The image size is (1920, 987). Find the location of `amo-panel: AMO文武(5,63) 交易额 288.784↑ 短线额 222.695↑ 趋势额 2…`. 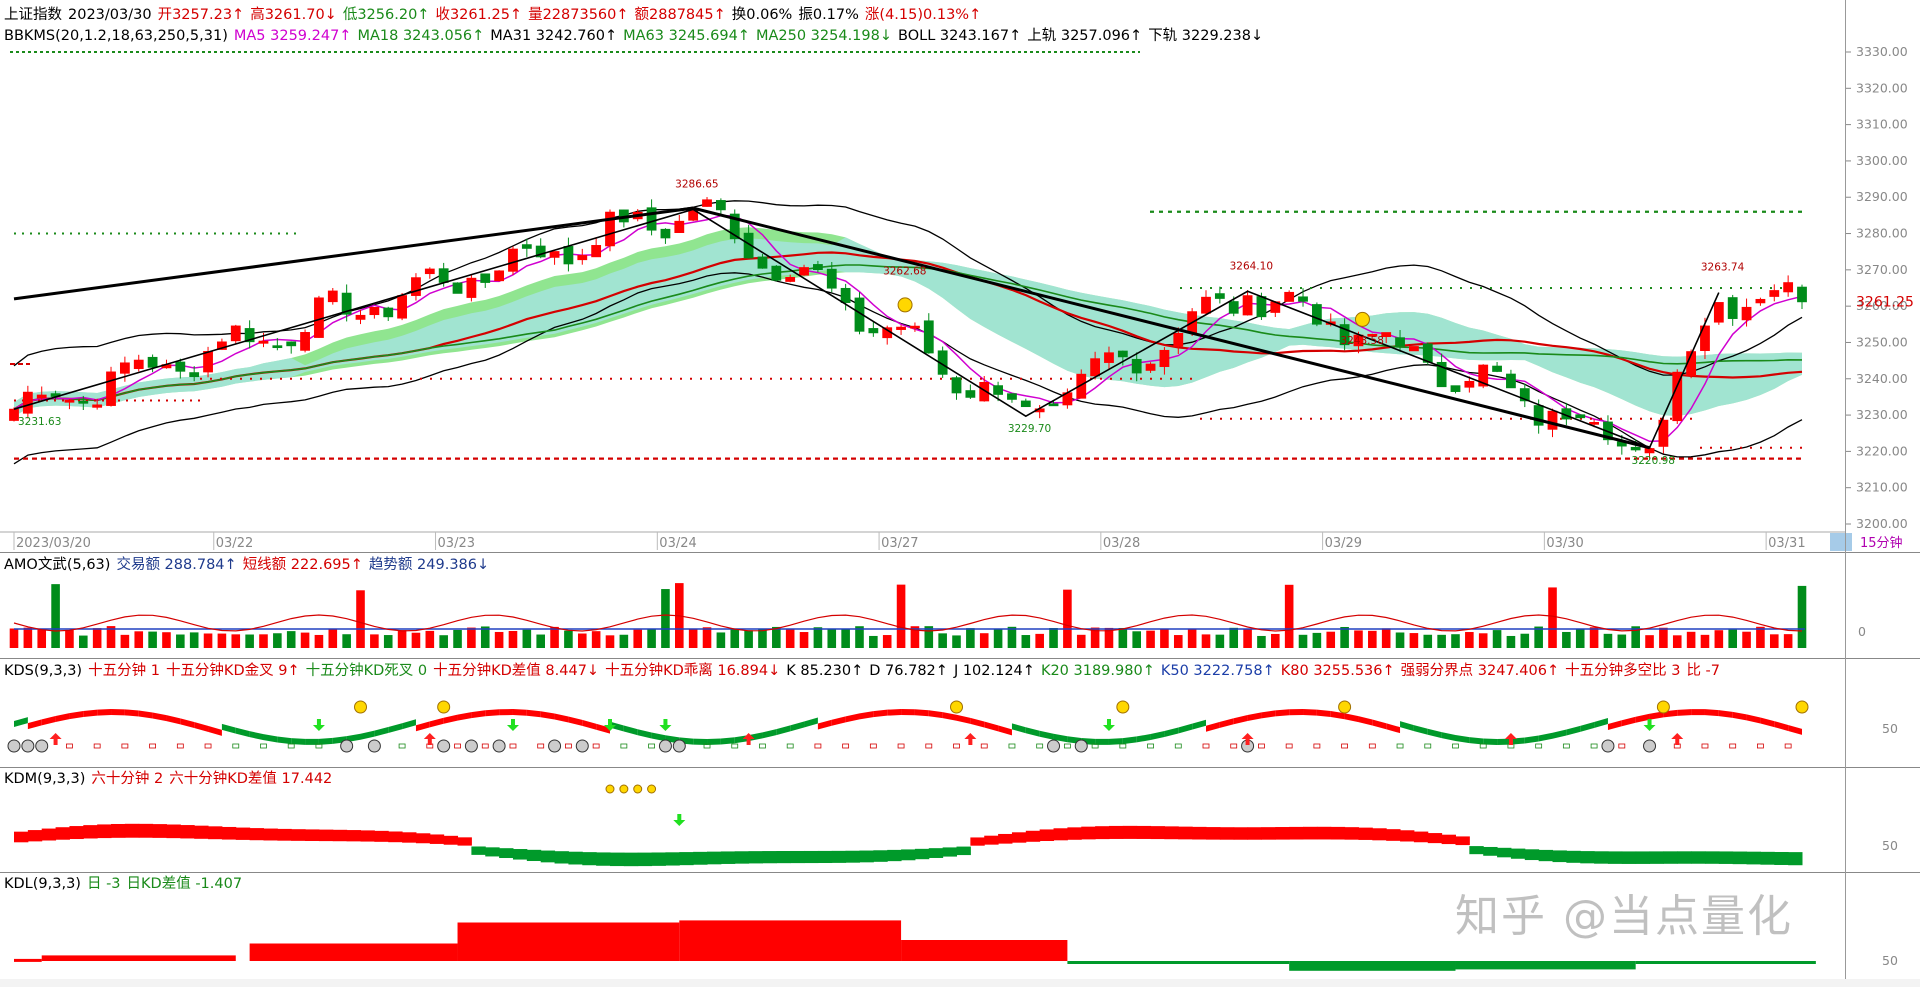

amo-panel: AMO文武(5,63) 交易额 288.784↑ 短线额 222.695↑ 趋势额 2… is located at coordinates (960, 605).